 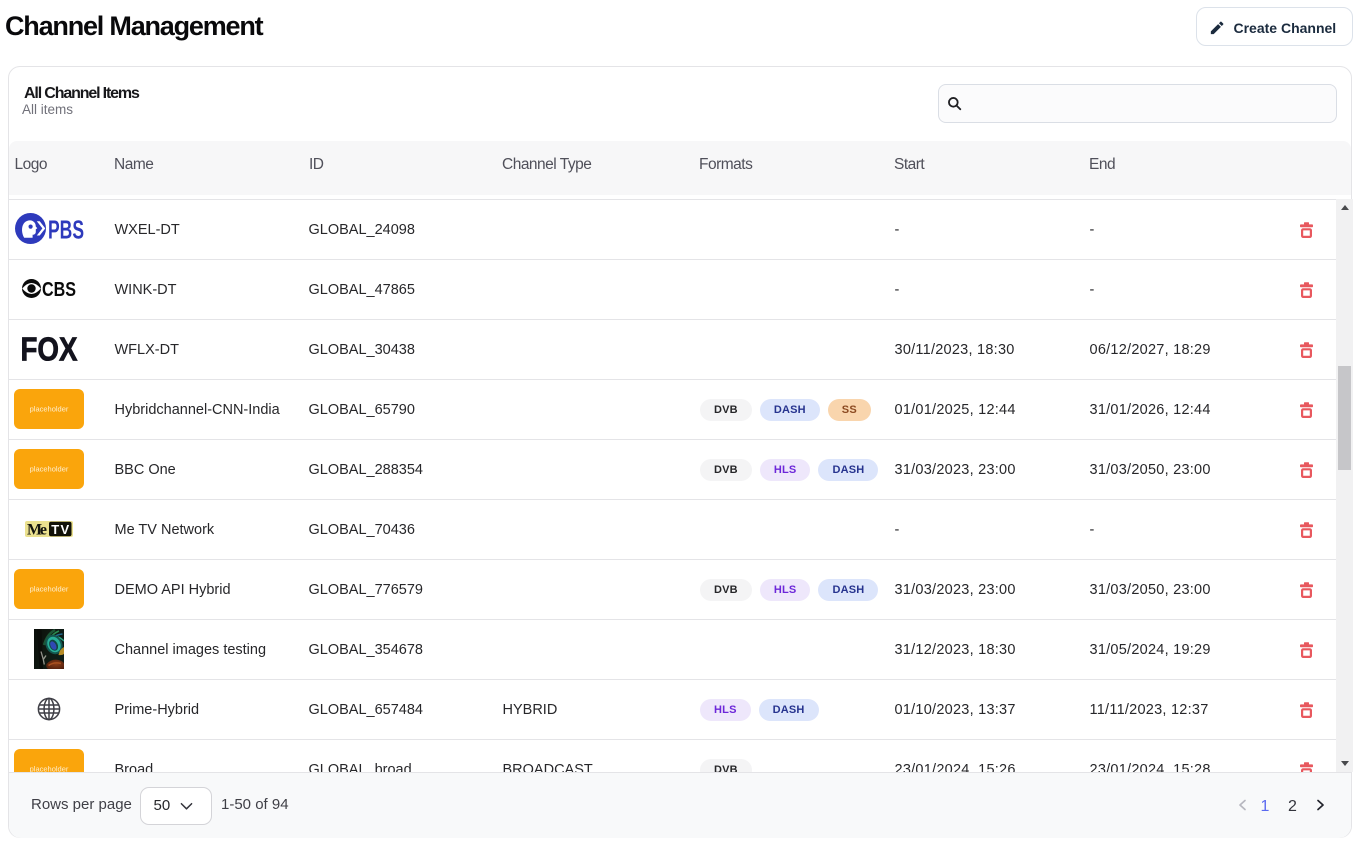 What do you see at coordinates (60, 528) in the screenshot?
I see `svg-text: TV` at bounding box center [60, 528].